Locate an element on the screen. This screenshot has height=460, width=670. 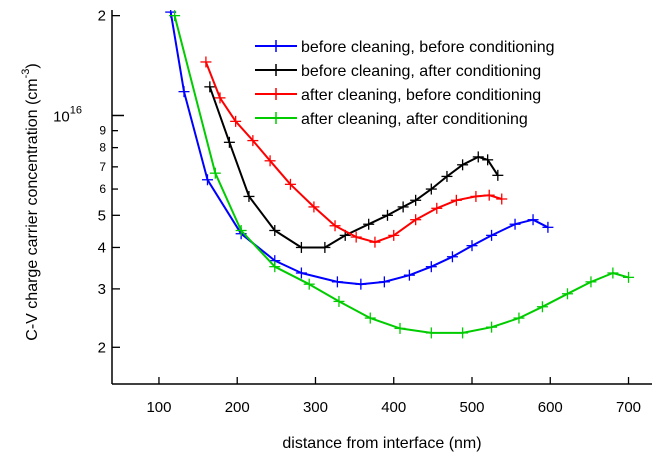
y-tick-label: 3 is located at coordinates (102, 289).